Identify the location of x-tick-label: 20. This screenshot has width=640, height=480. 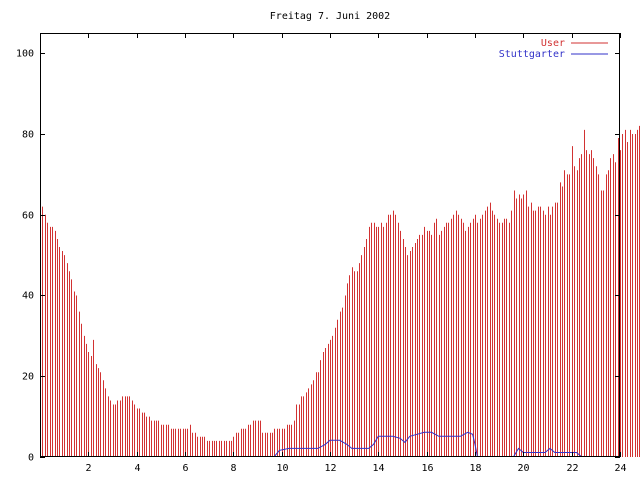
(523, 468).